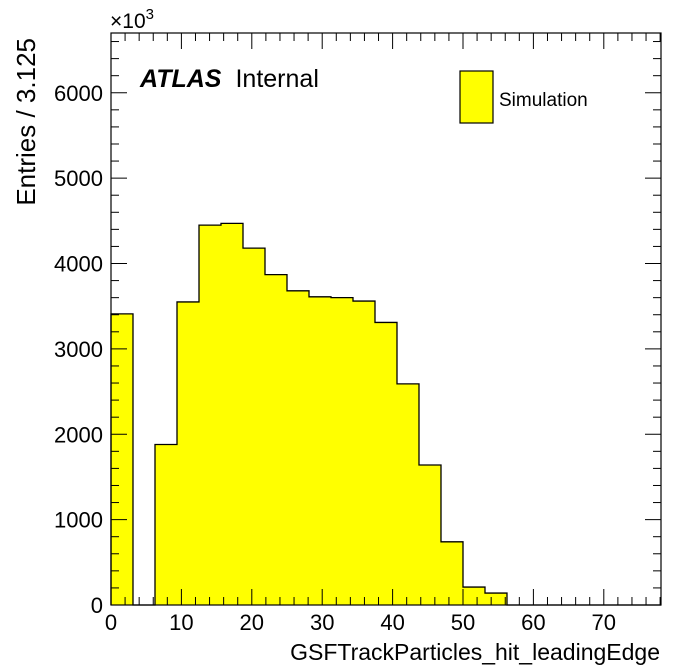 The image size is (696, 672). Describe the element at coordinates (392, 622) in the screenshot. I see `x-tick-label: 40` at that location.